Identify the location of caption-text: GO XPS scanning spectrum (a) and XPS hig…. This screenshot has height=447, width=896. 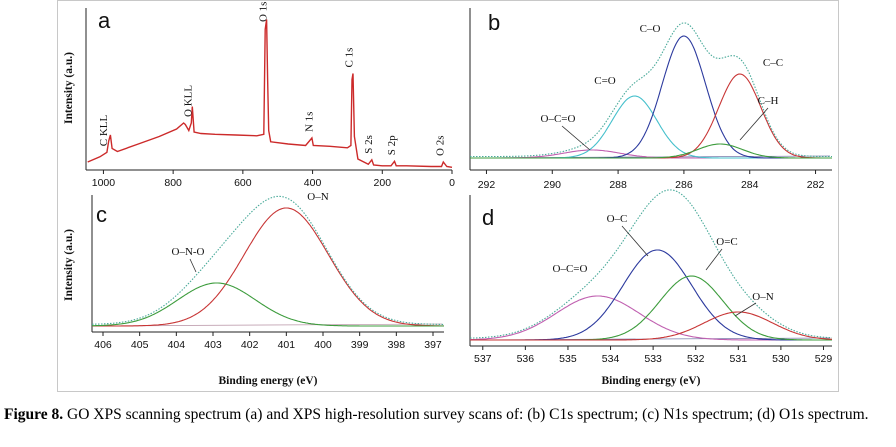
(466, 414).